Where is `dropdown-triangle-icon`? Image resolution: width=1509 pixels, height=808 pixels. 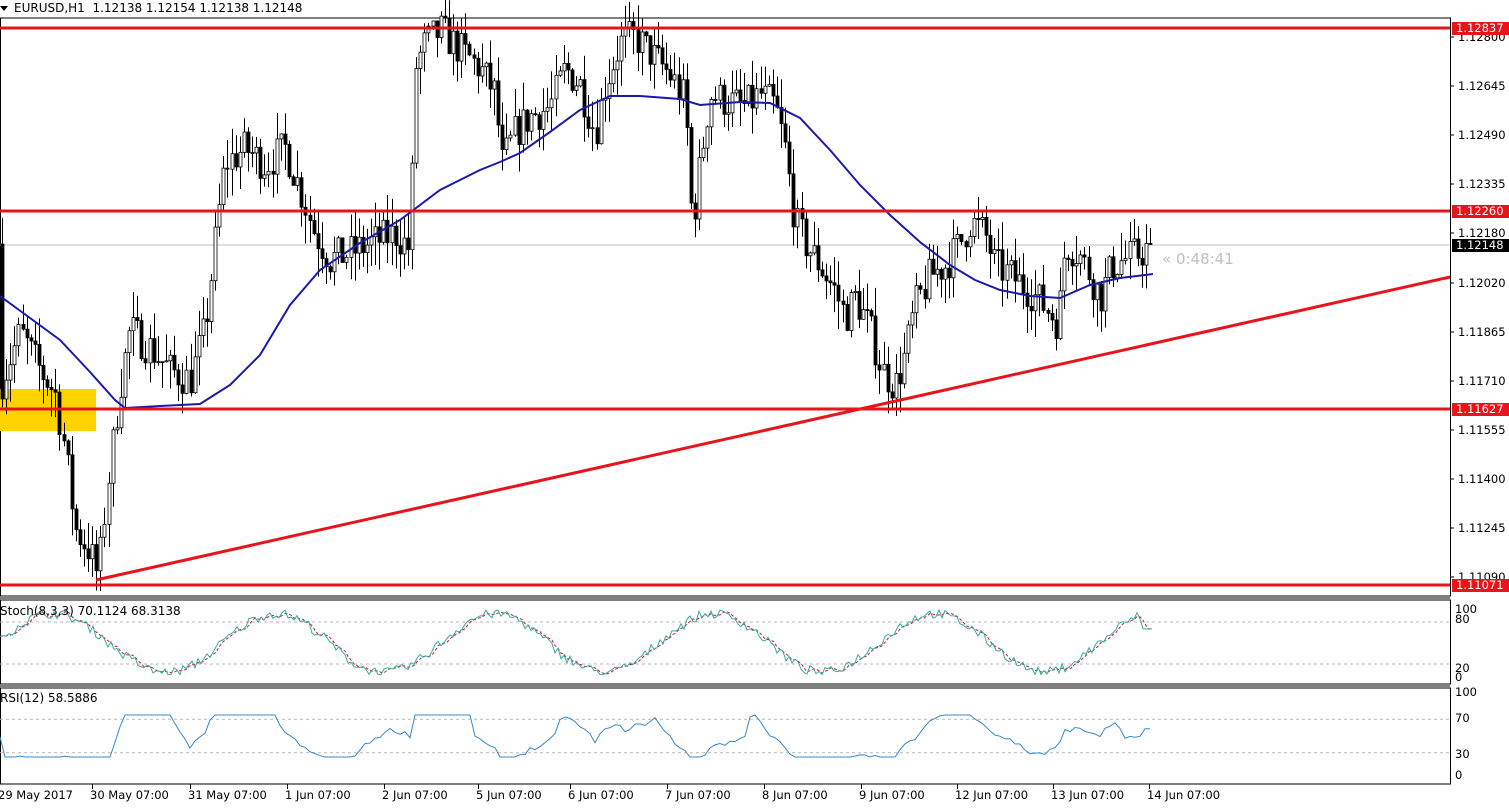 dropdown-triangle-icon is located at coordinates (4, 8).